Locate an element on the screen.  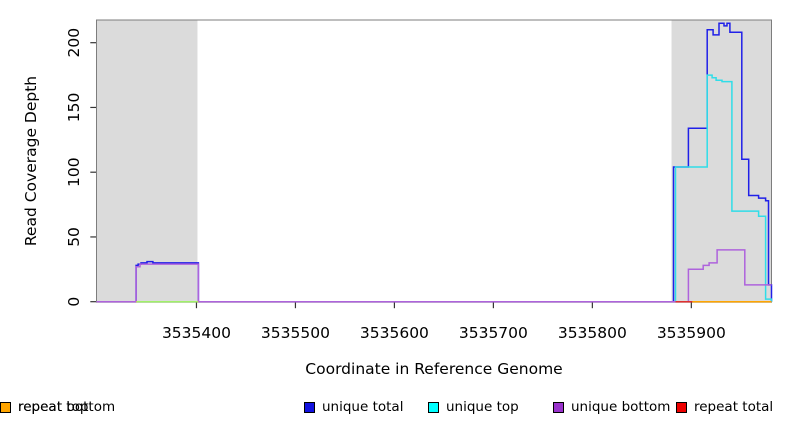
legend-item-unique-total: unique total is located at coordinates (354, 407).